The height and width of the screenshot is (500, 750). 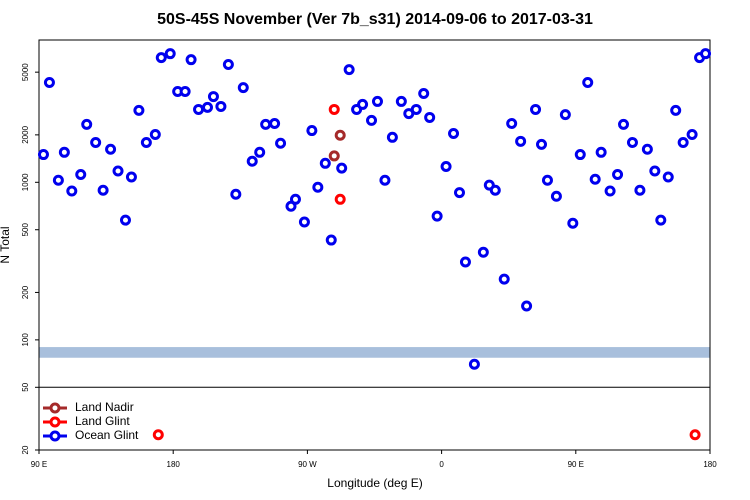 I want to click on y-axis-label: N Total, so click(x=6, y=244).